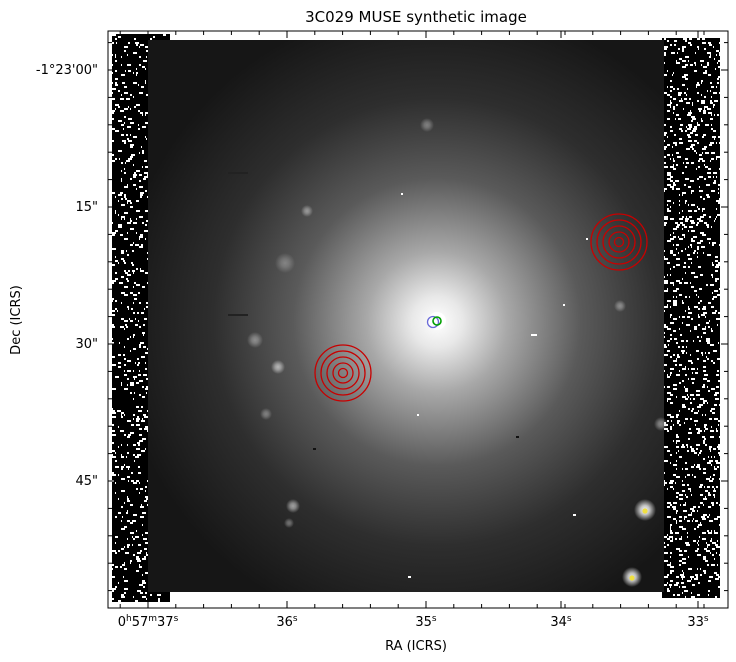  Describe the element at coordinates (416, 17) in the screenshot. I see `plot-title: 3C029 MUSE synthetic image` at that location.